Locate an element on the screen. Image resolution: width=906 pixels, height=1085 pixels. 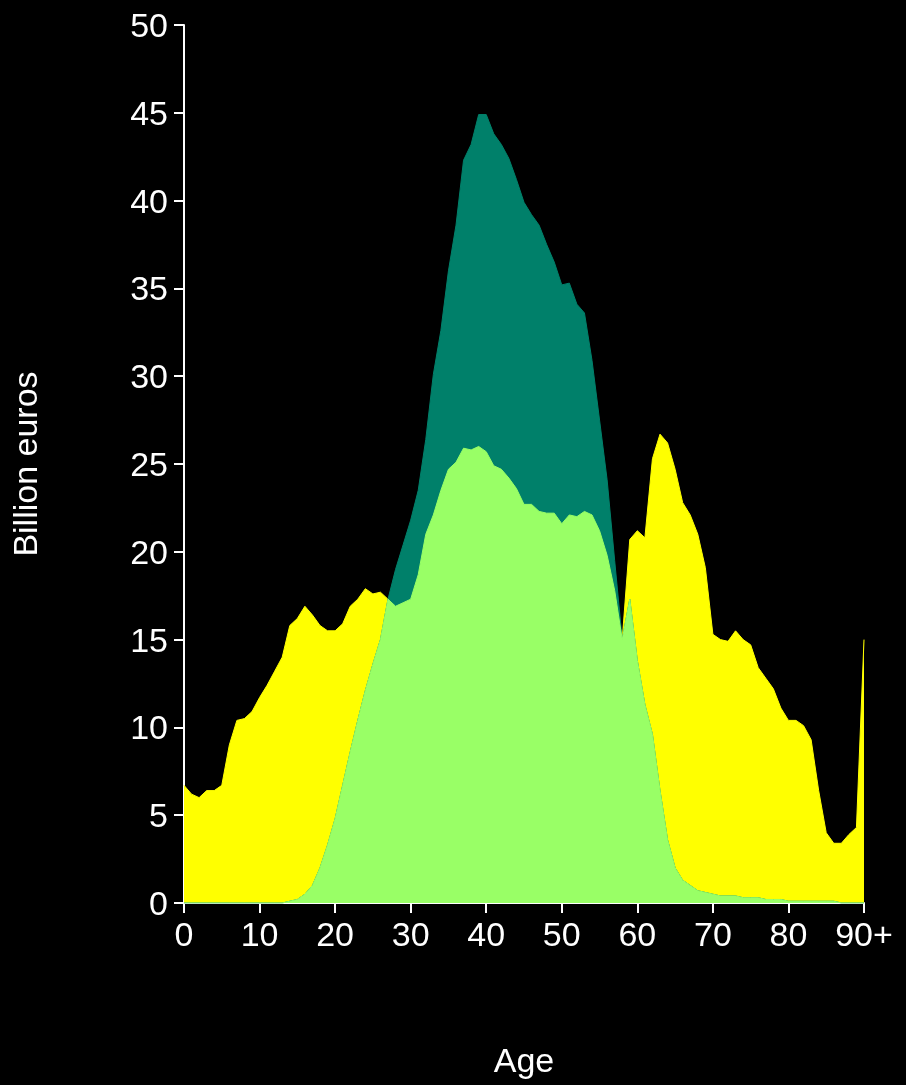
y-tick-label: 5 is located at coordinates (158, 815).